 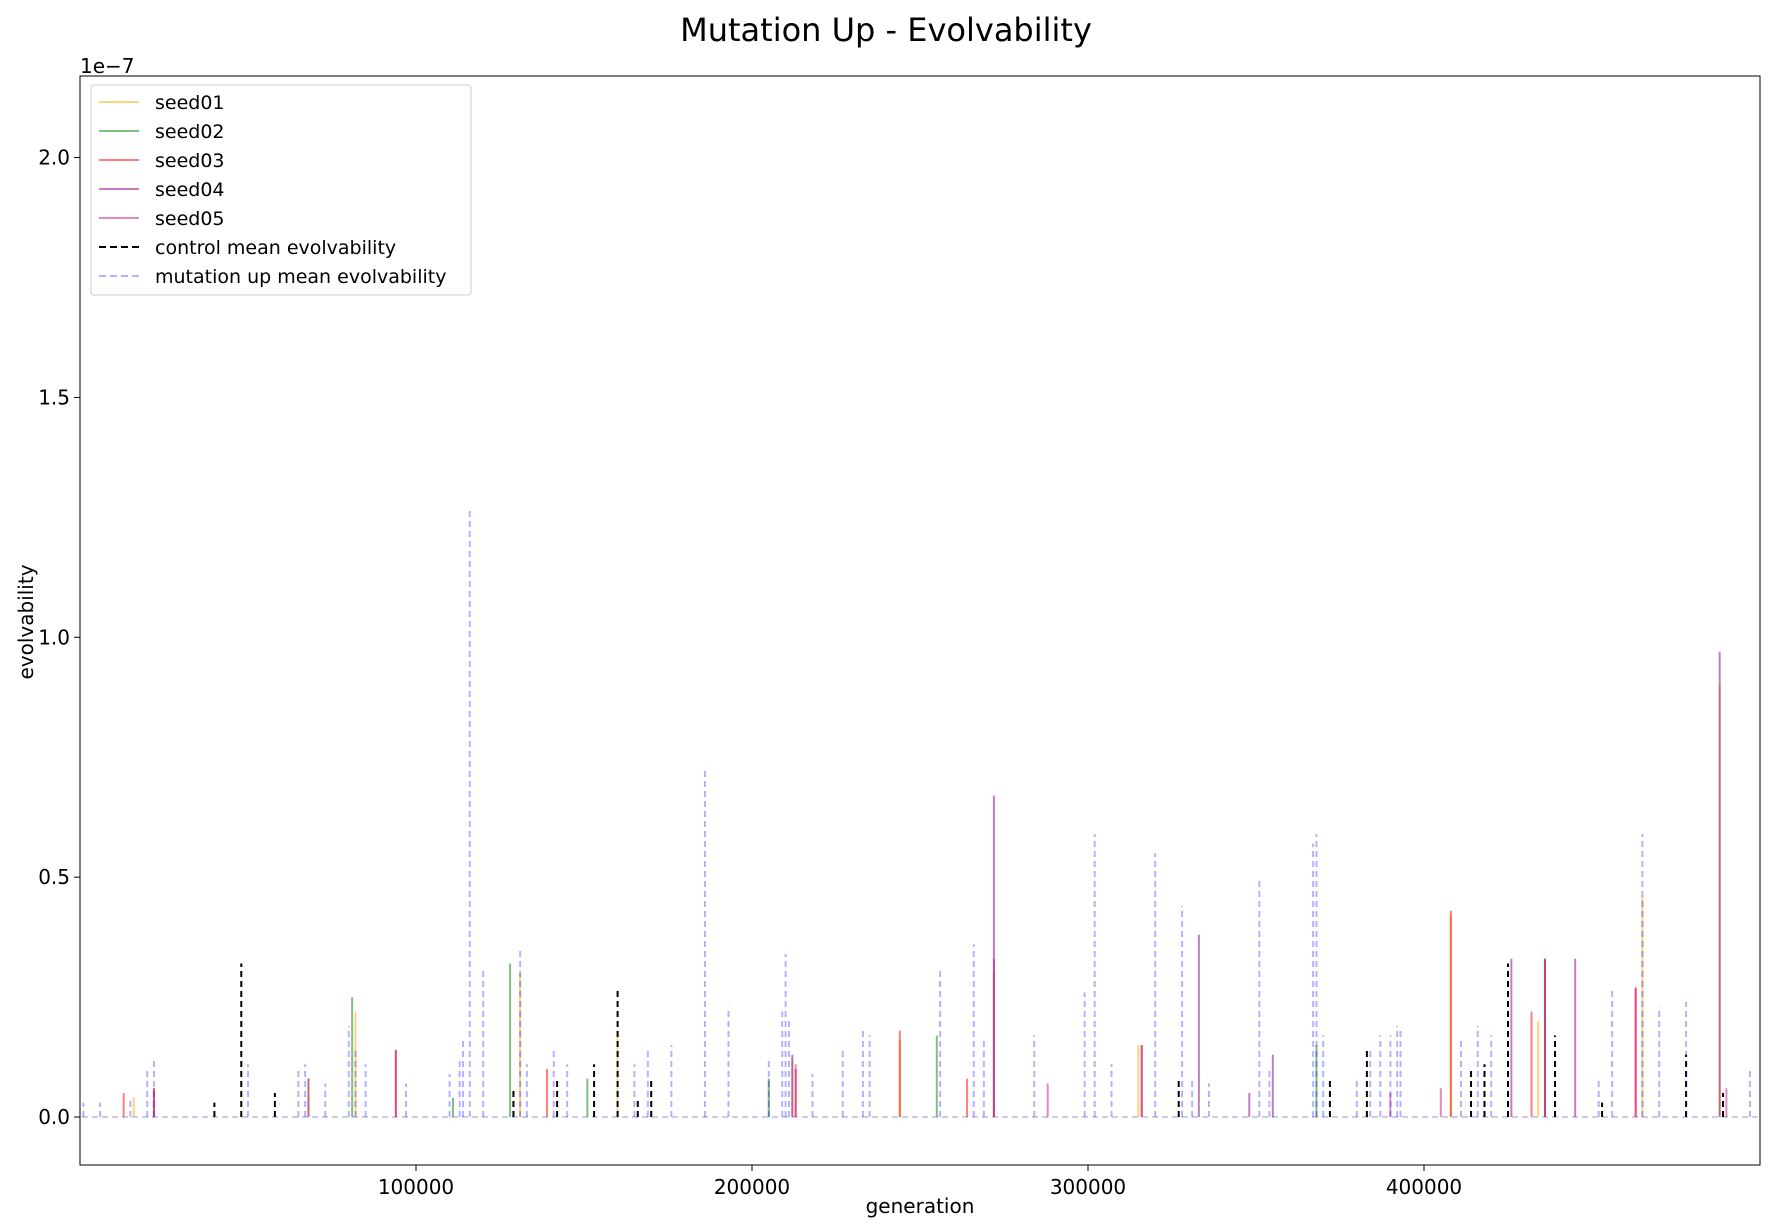 What do you see at coordinates (54, 877) in the screenshot?
I see `y-tick-label: 0.5` at bounding box center [54, 877].